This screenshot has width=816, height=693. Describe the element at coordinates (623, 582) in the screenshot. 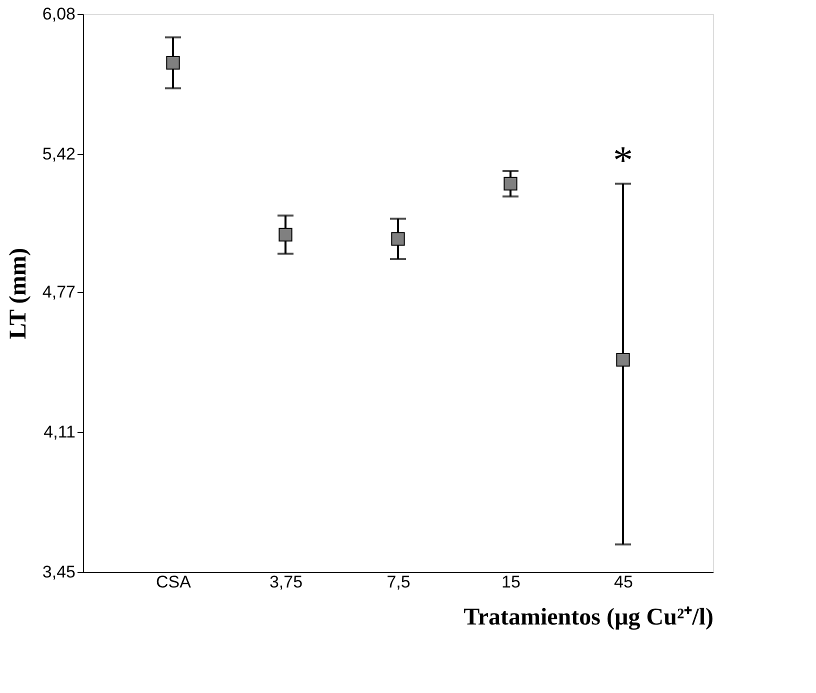

I see `x-tick-label: 45` at that location.